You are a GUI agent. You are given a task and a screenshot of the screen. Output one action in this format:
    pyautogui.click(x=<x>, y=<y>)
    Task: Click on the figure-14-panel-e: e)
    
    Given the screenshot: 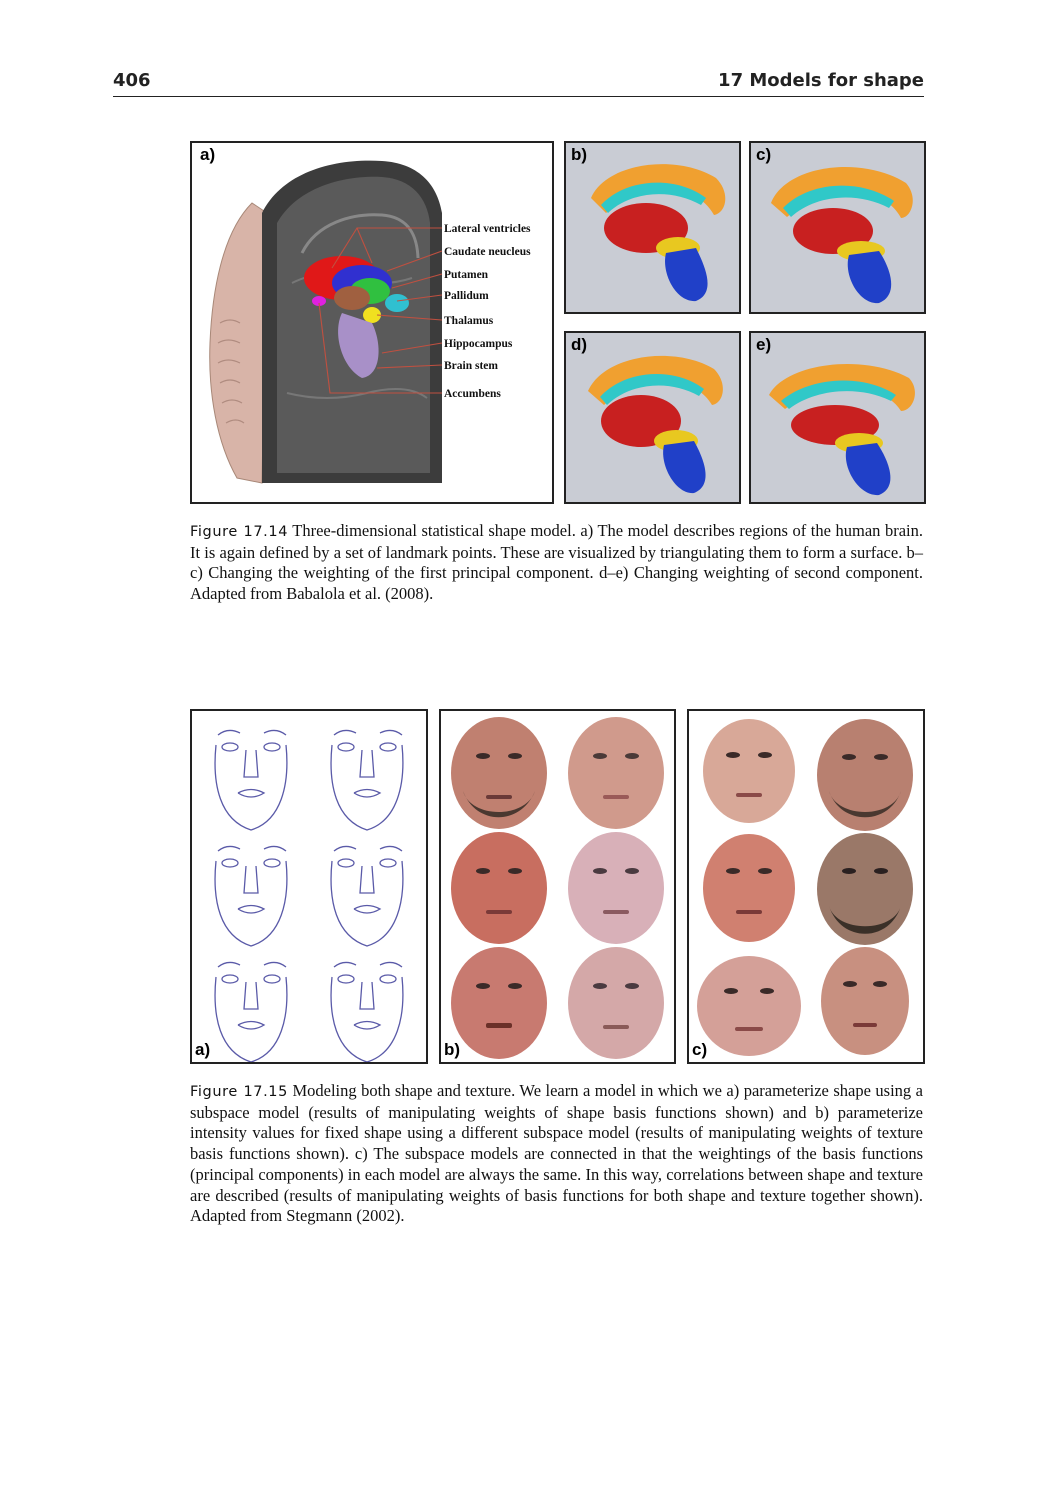 What is the action you would take?
    pyautogui.click(x=837, y=417)
    